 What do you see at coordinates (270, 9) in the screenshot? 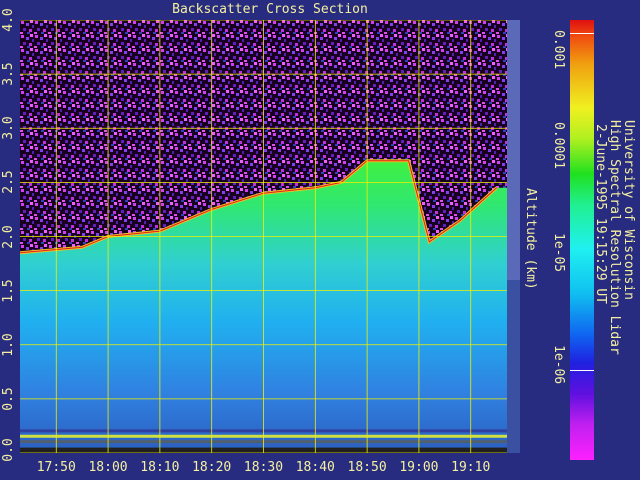
I see `chart-title: Backscatter Cross Section` at bounding box center [270, 9].